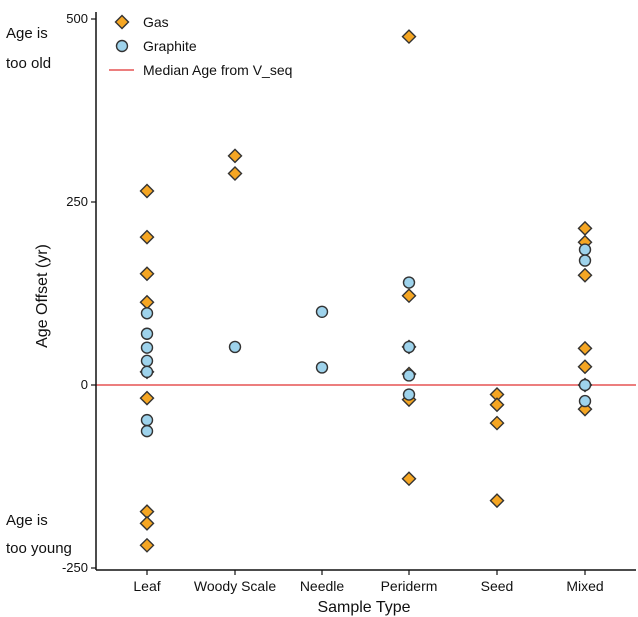 The width and height of the screenshot is (638, 617). I want to click on x-tick-label: Mixed, so click(584, 586).